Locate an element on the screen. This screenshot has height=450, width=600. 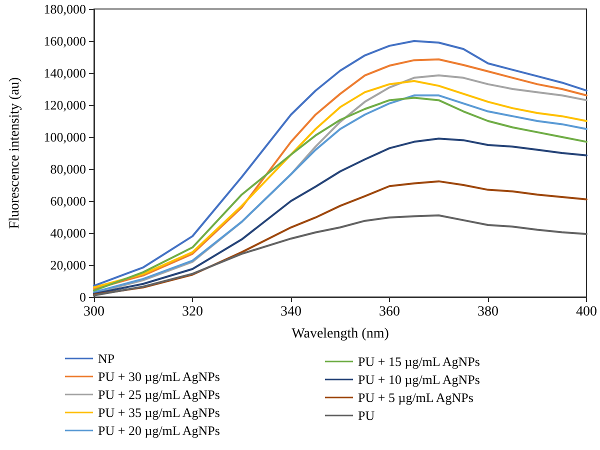
legend-label: PU + 25 µg/mL AgNPs is located at coordinates (159, 394).